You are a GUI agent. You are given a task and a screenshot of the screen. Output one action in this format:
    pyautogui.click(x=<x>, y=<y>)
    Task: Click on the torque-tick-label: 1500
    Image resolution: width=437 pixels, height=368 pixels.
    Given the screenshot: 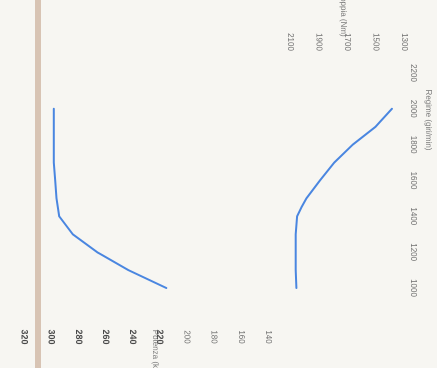 What is the action you would take?
    pyautogui.click(x=375, y=42)
    